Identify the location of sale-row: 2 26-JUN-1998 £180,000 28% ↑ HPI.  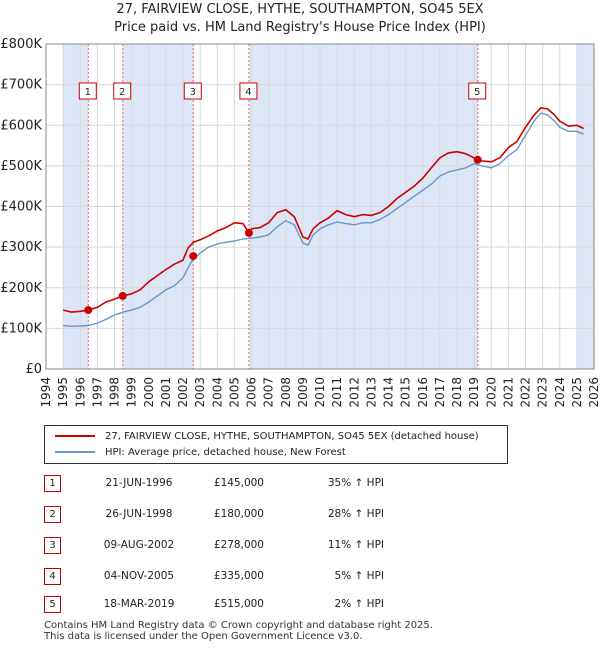
(254, 514).